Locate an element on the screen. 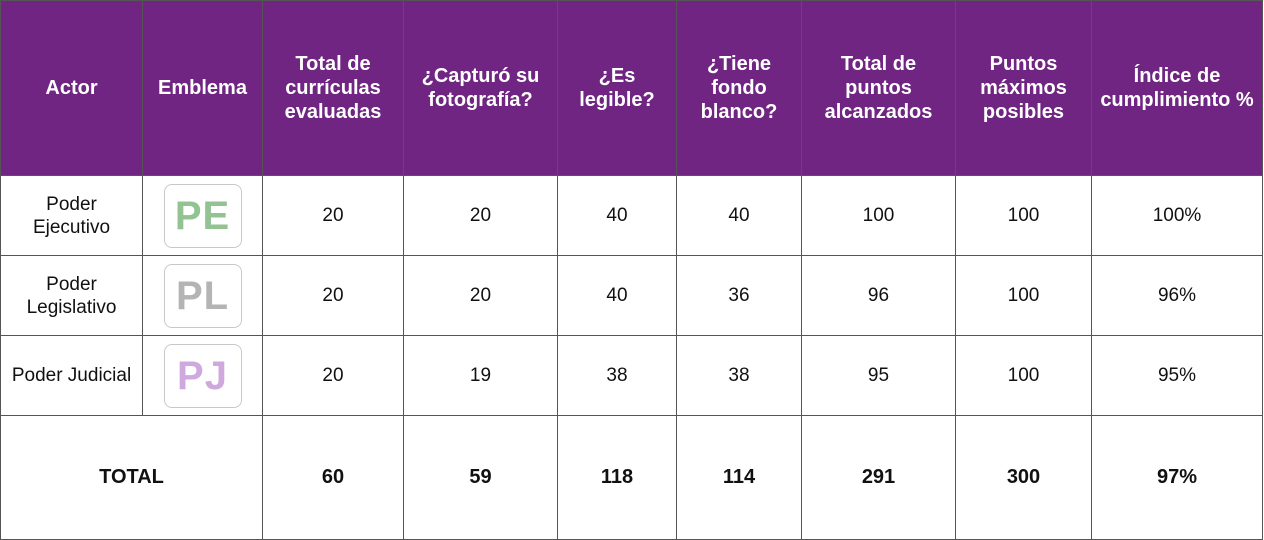 This screenshot has width=1264, height=540. emblem: PE is located at coordinates (202, 215).